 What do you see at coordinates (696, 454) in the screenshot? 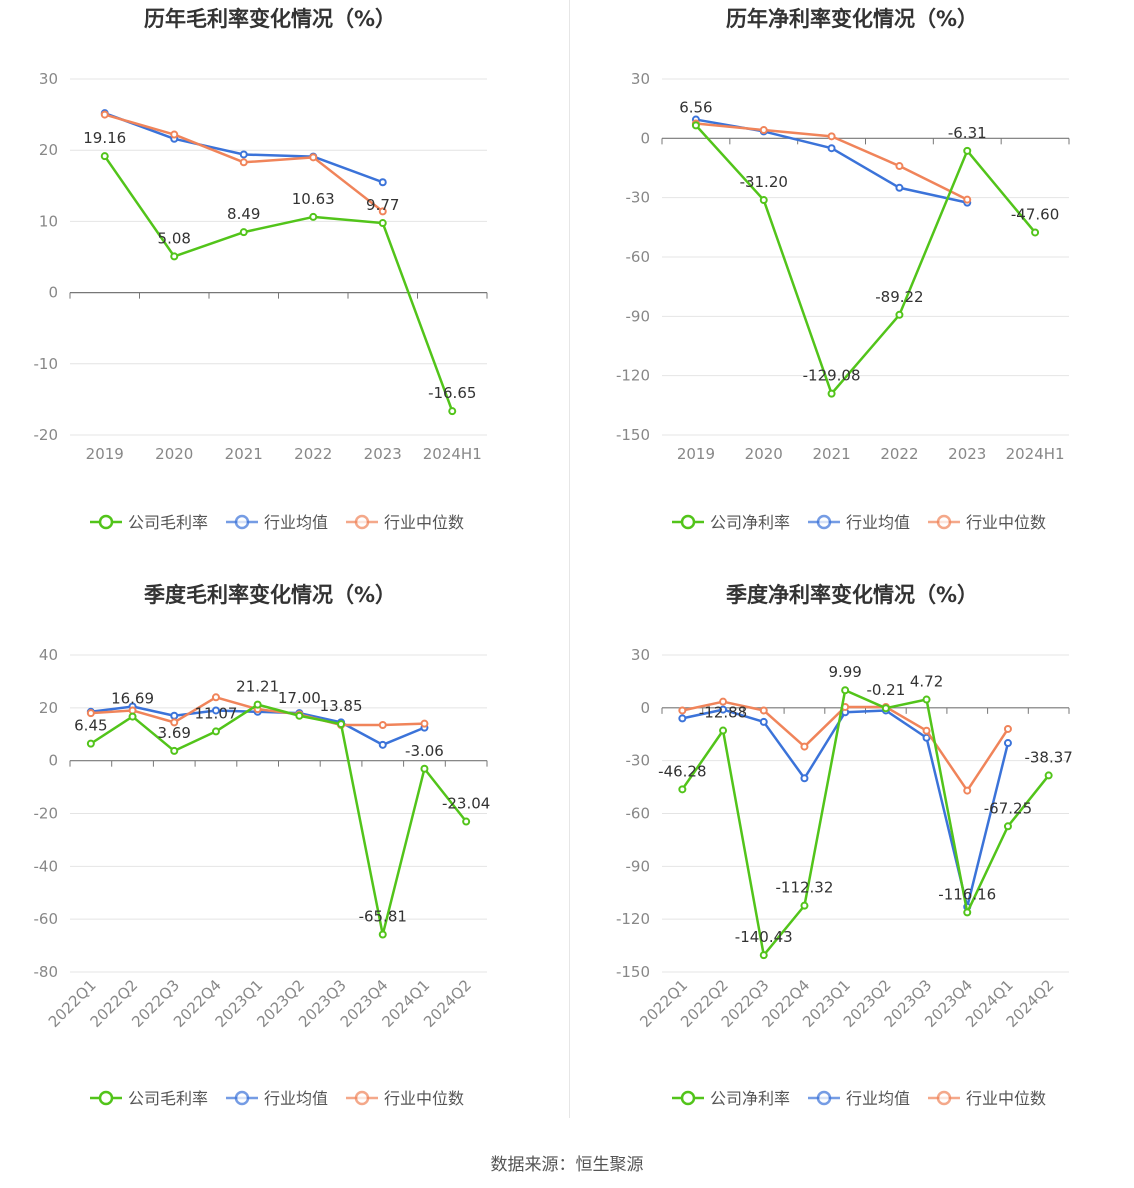
I see `x-tick-label: 2019` at bounding box center [696, 454].